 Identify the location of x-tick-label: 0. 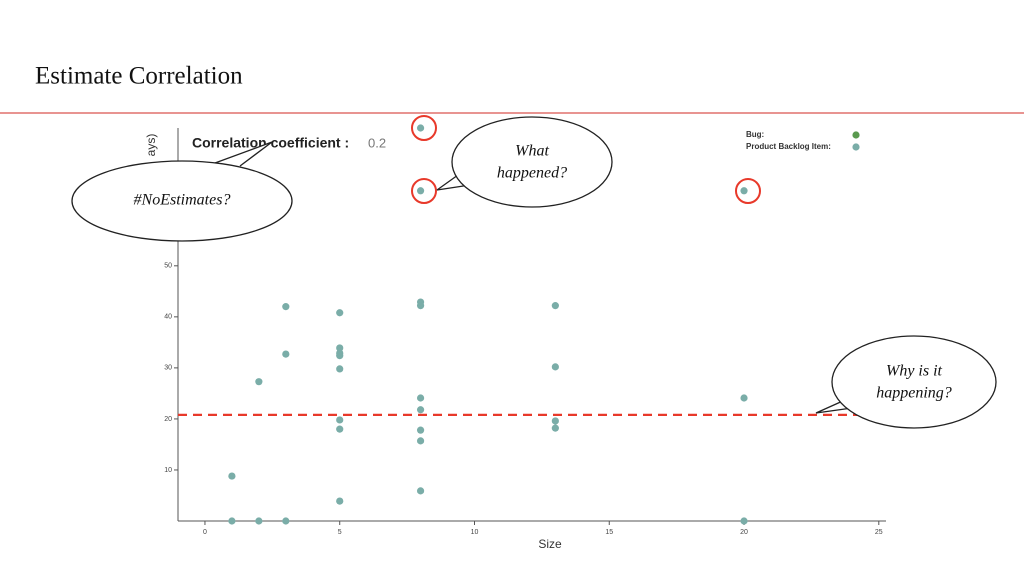
(205, 532).